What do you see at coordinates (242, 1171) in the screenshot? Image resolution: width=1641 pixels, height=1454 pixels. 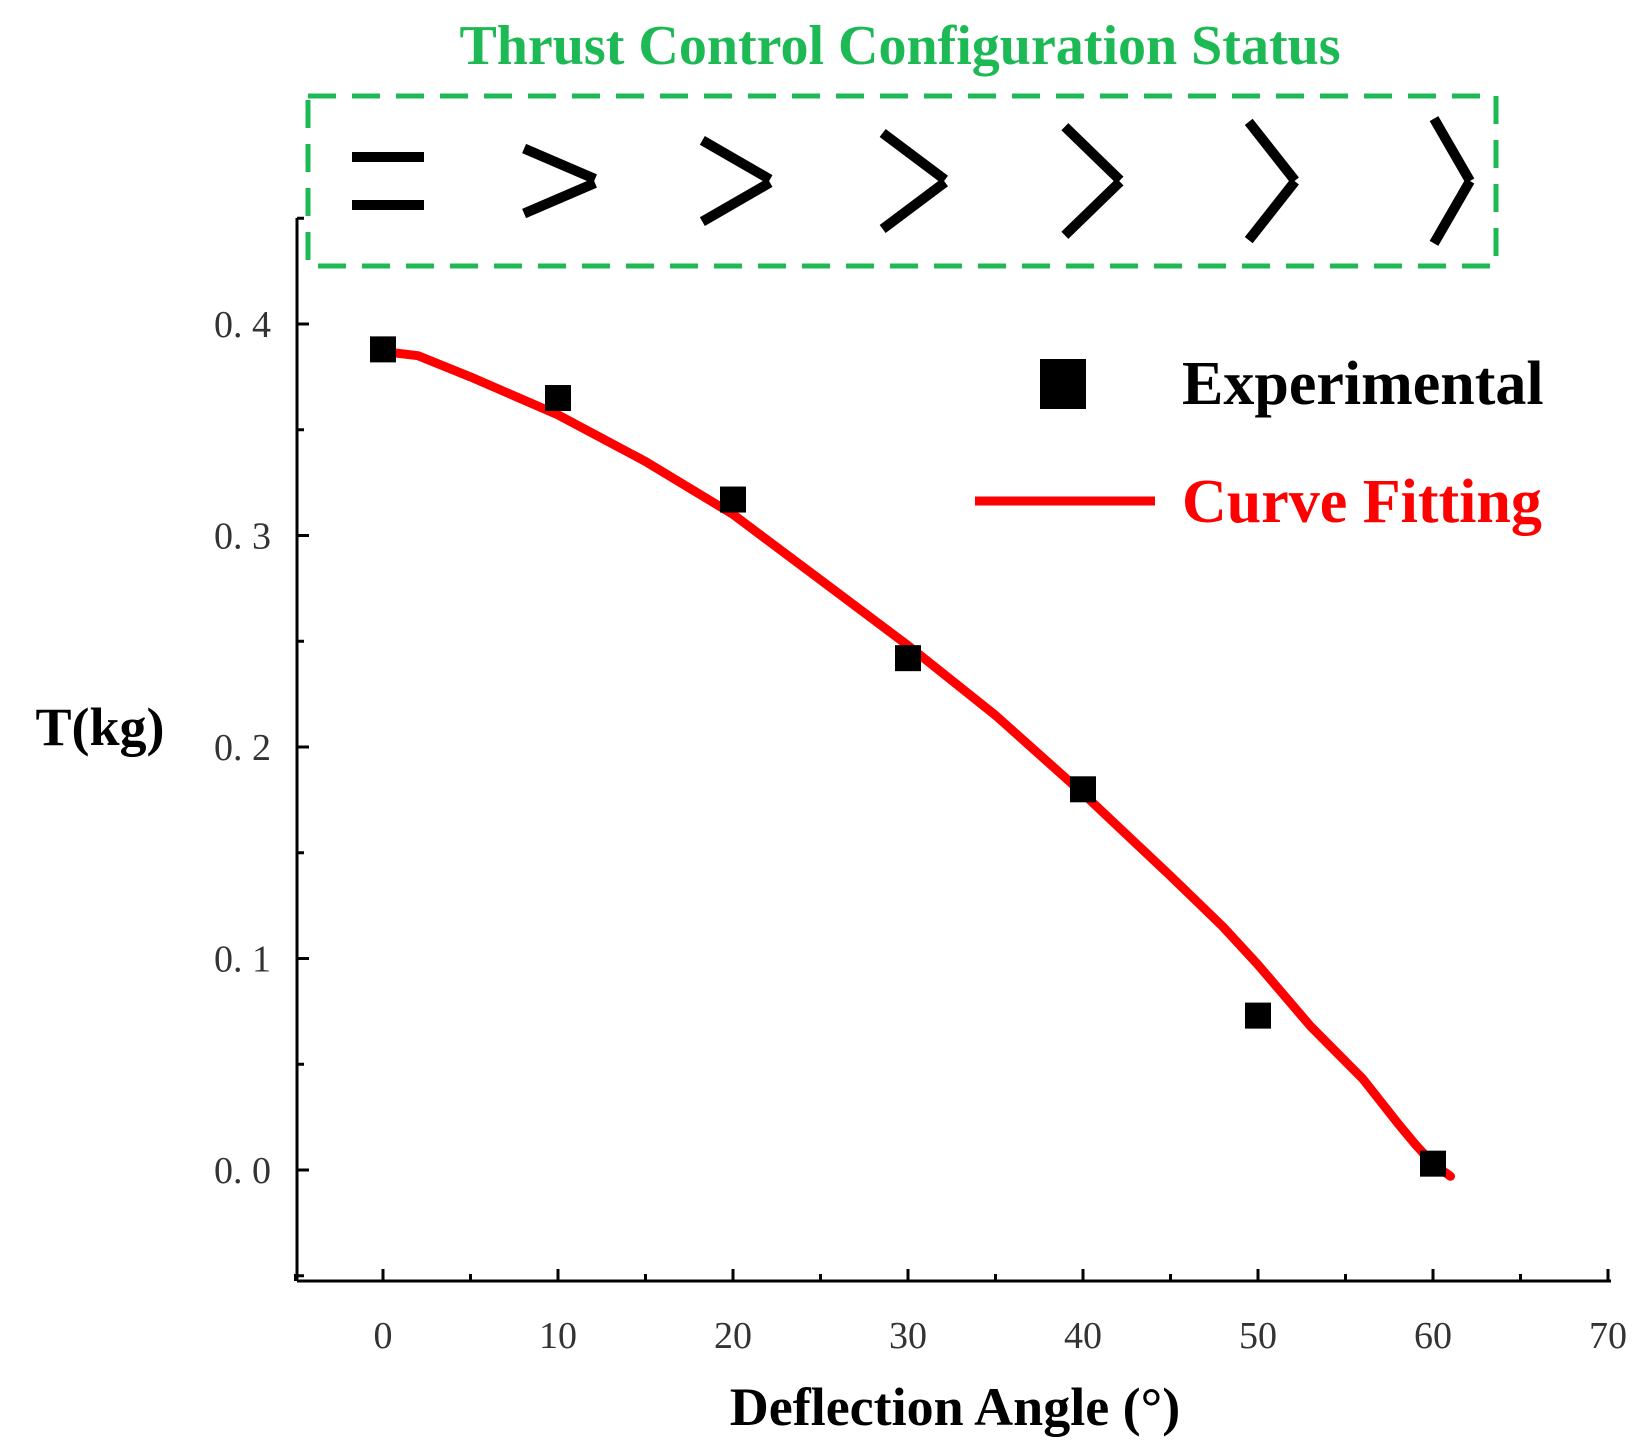 I see `y-tick-label: 0. 0` at bounding box center [242, 1171].